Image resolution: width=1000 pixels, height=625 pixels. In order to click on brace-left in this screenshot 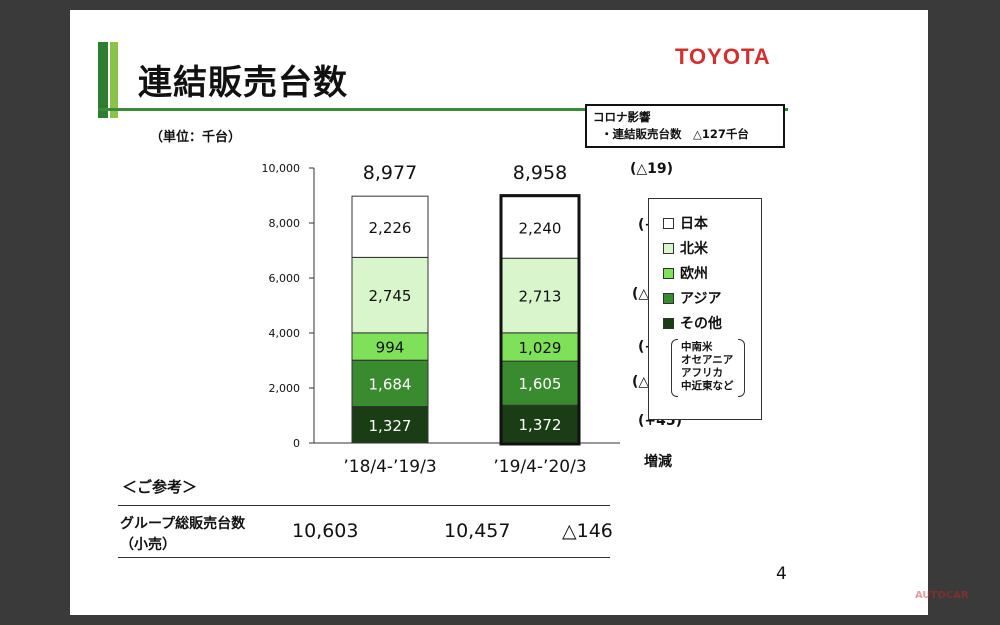, I will do `click(674, 368)`.